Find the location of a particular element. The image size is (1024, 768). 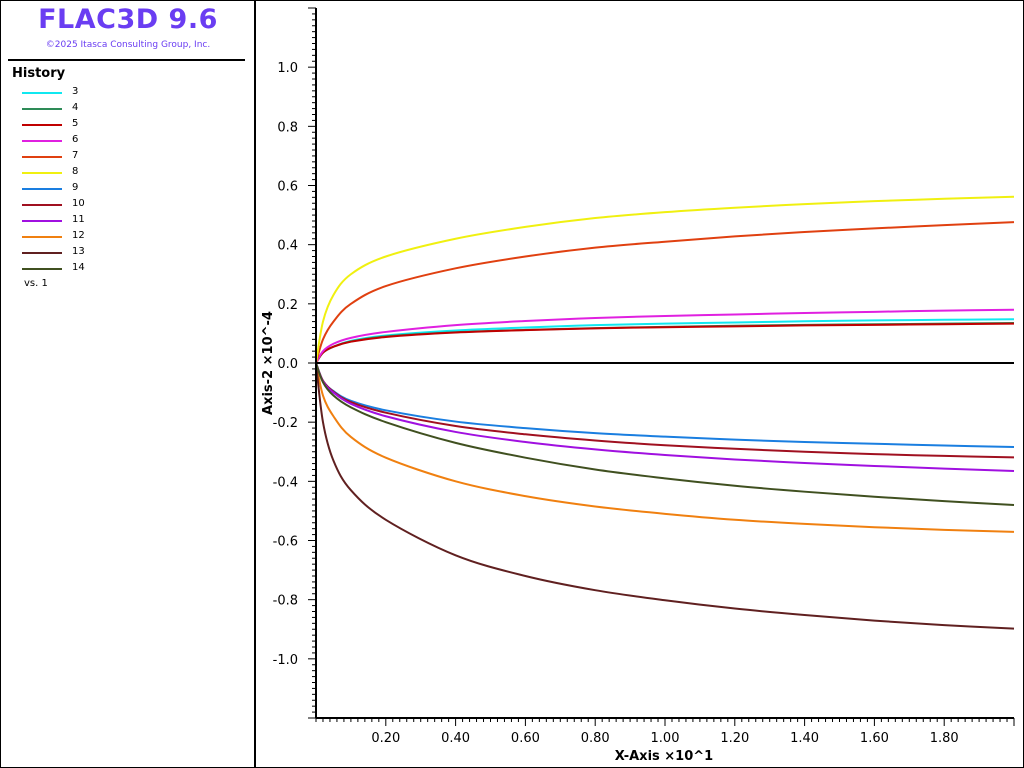

legend-label: 14 is located at coordinates (78, 267).